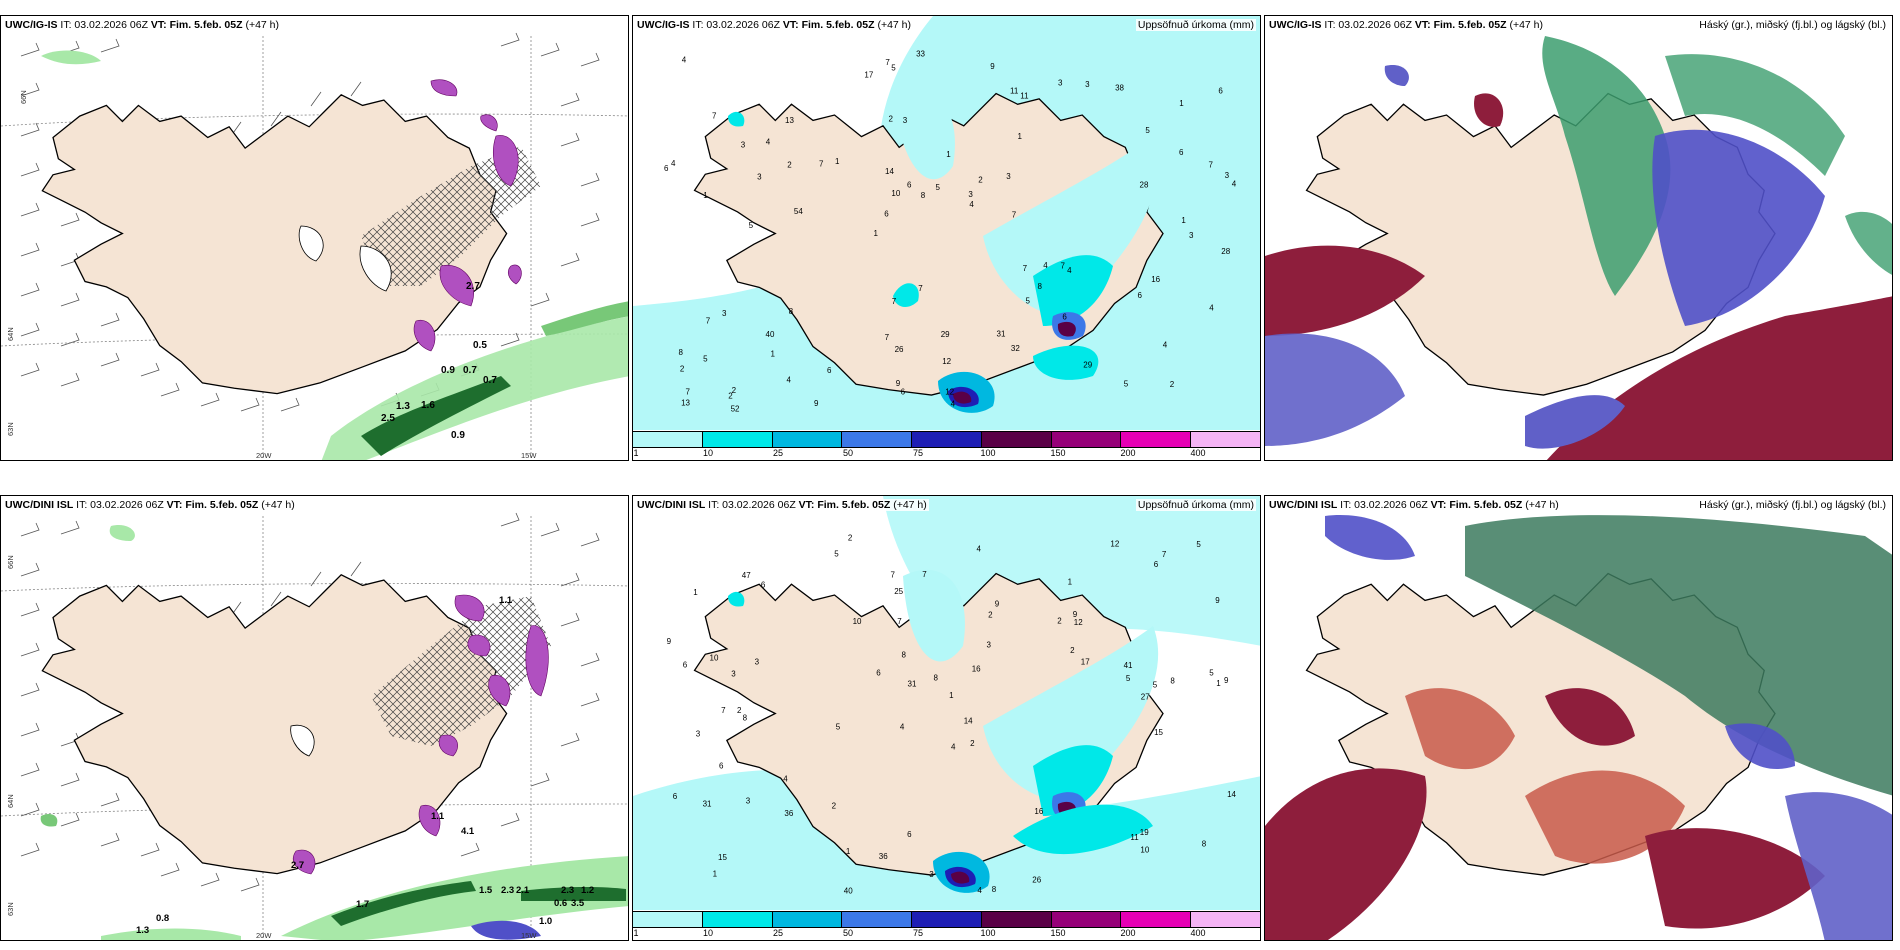 This screenshot has width=1900, height=950. Describe the element at coordinates (912, 684) in the screenshot. I see `precip-value: 31` at that location.